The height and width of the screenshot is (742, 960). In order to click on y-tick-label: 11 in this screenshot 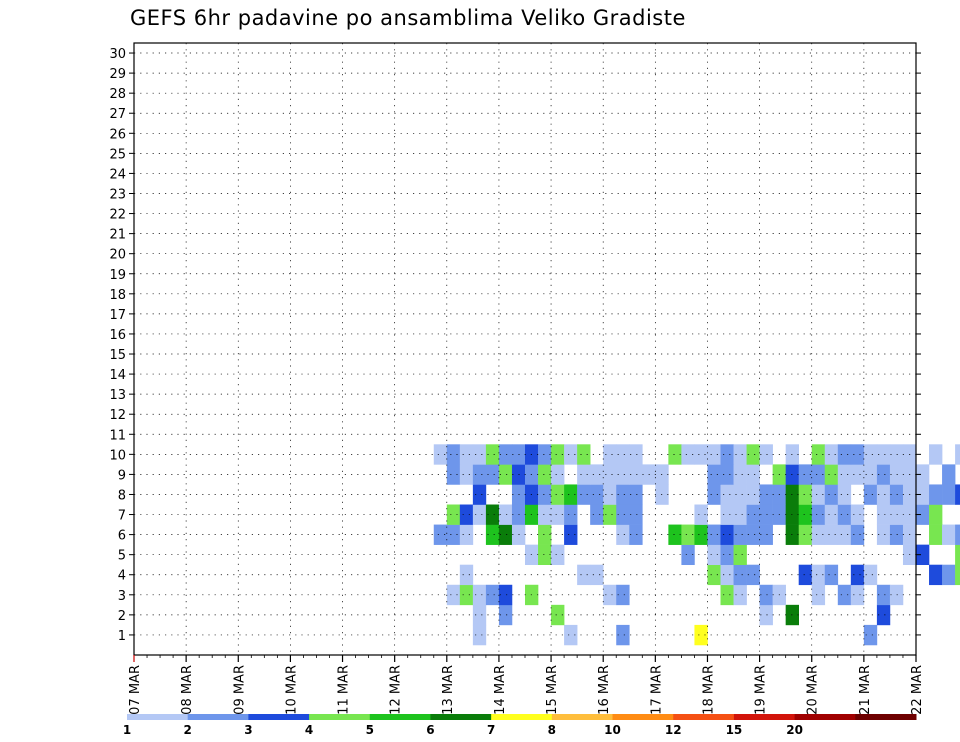, I will do `click(117, 435)`.